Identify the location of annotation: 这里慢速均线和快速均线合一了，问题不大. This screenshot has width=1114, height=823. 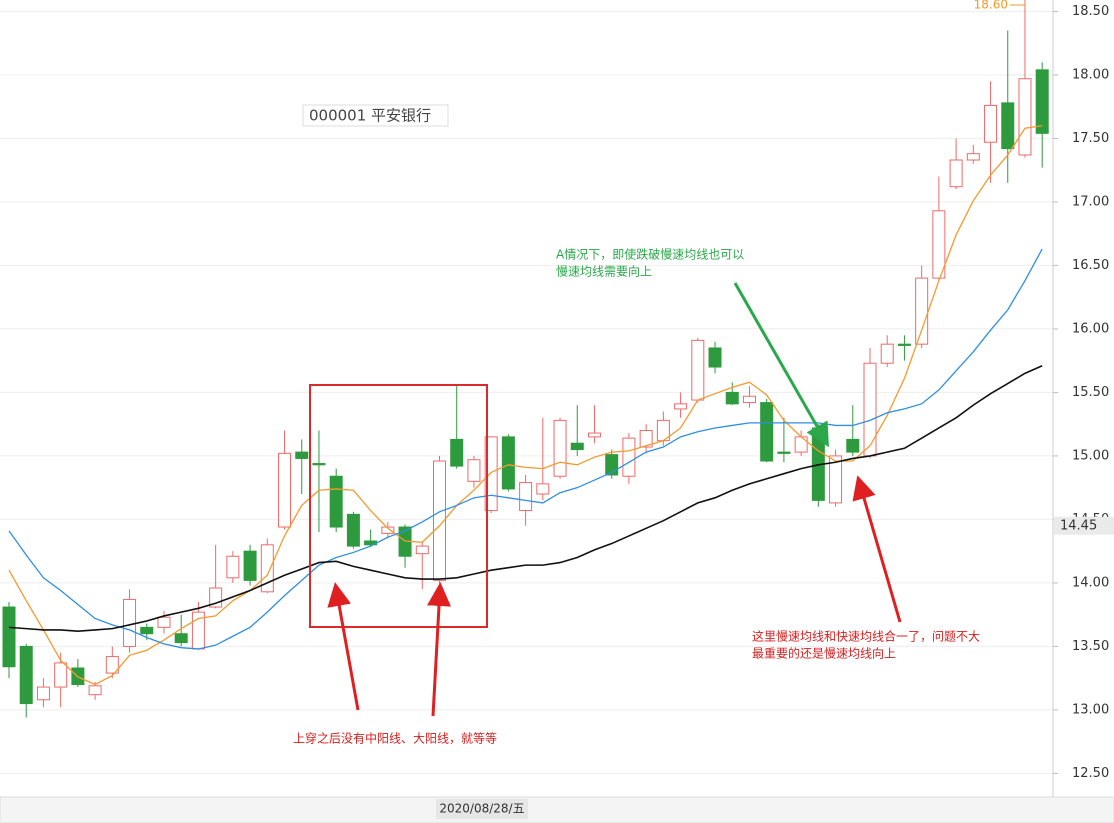
(866, 636).